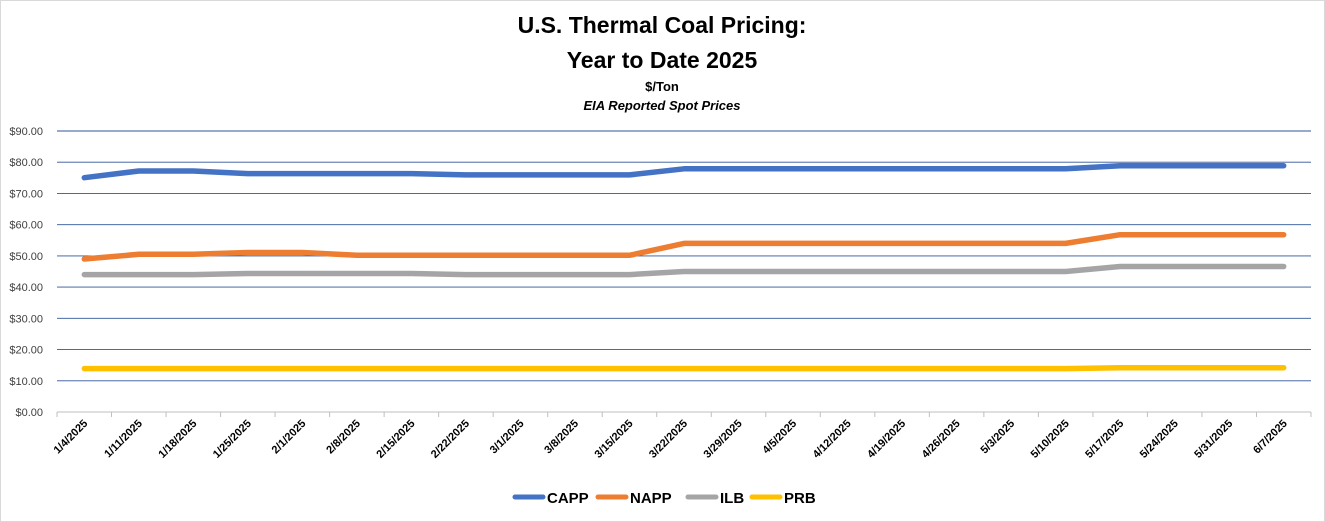 This screenshot has height=522, width=1325. What do you see at coordinates (26, 288) in the screenshot?
I see `y-tick-label: $40.00` at bounding box center [26, 288].